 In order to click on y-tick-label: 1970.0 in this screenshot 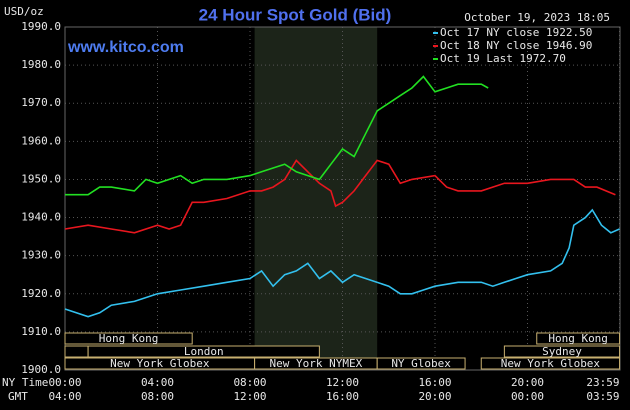, I will do `click(41, 102)`.